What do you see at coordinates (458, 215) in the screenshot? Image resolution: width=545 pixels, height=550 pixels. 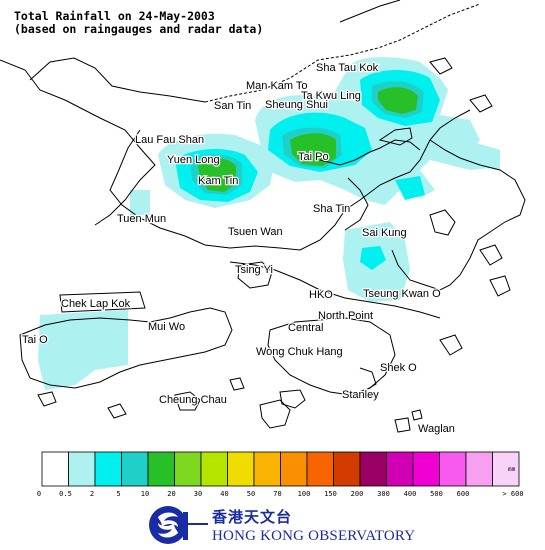 I see `east-nt` at bounding box center [458, 215].